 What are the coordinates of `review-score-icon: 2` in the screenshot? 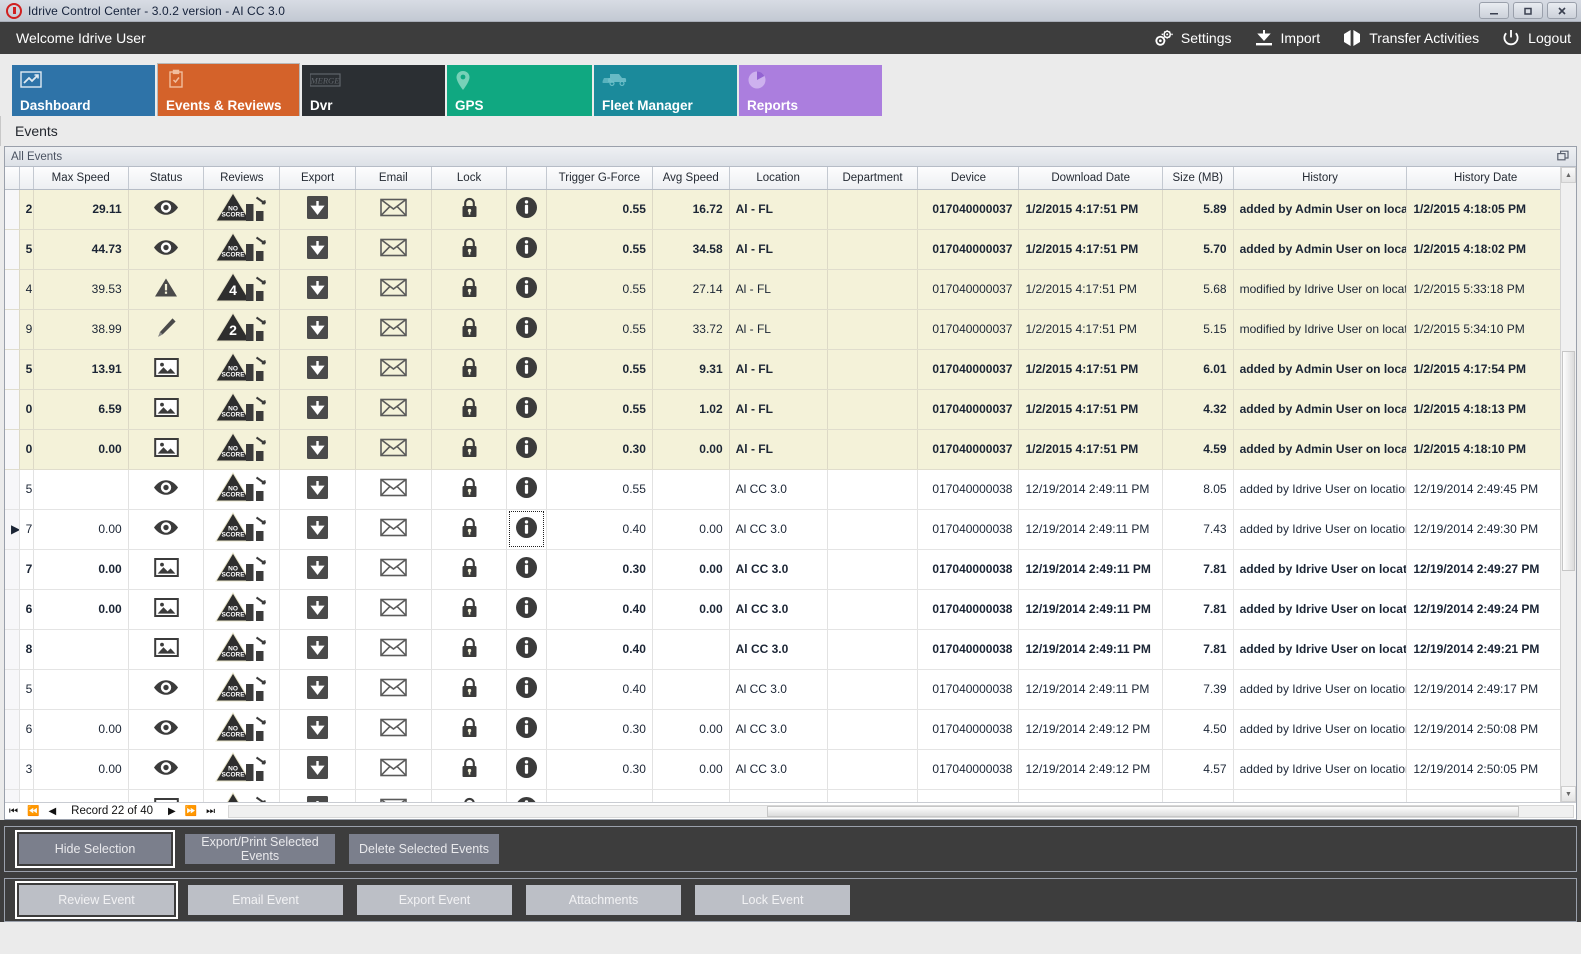 It's located at (242, 328).